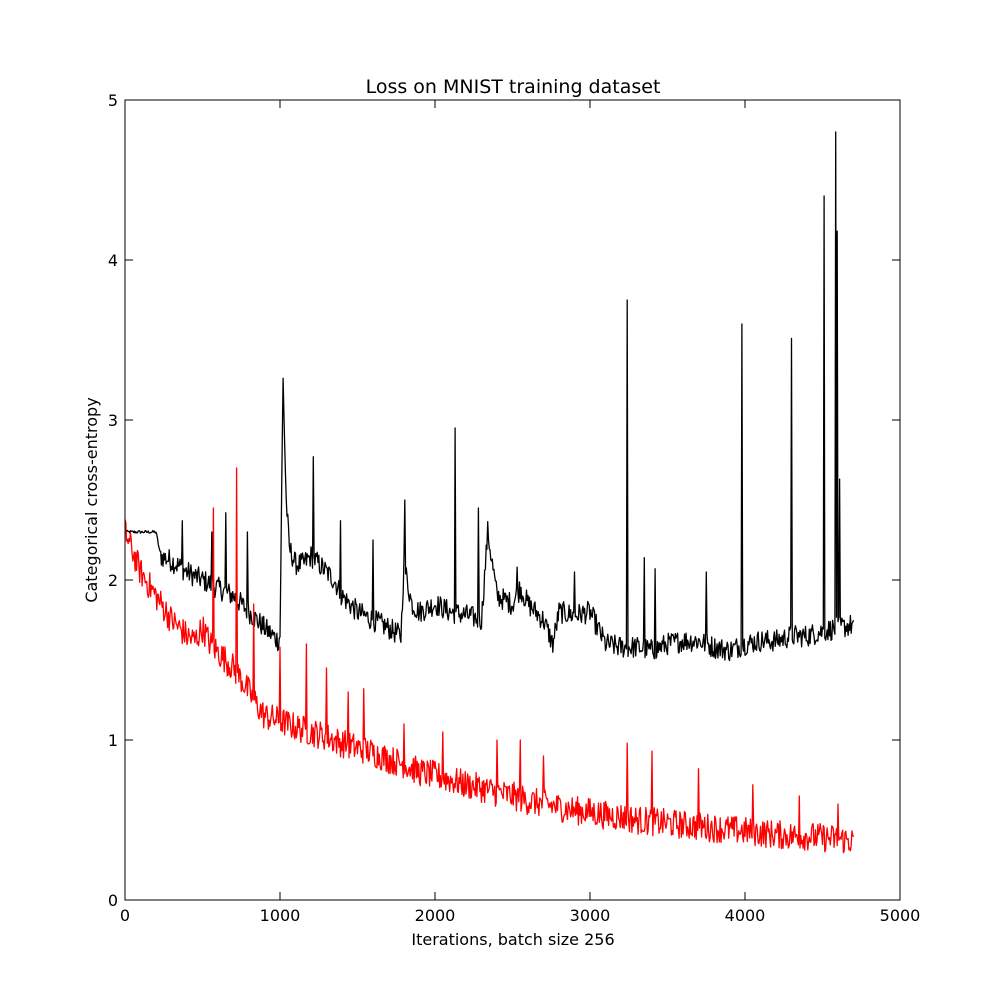 The width and height of the screenshot is (1000, 1000). What do you see at coordinates (900, 915) in the screenshot?
I see `x-tick-label: 5000` at bounding box center [900, 915].